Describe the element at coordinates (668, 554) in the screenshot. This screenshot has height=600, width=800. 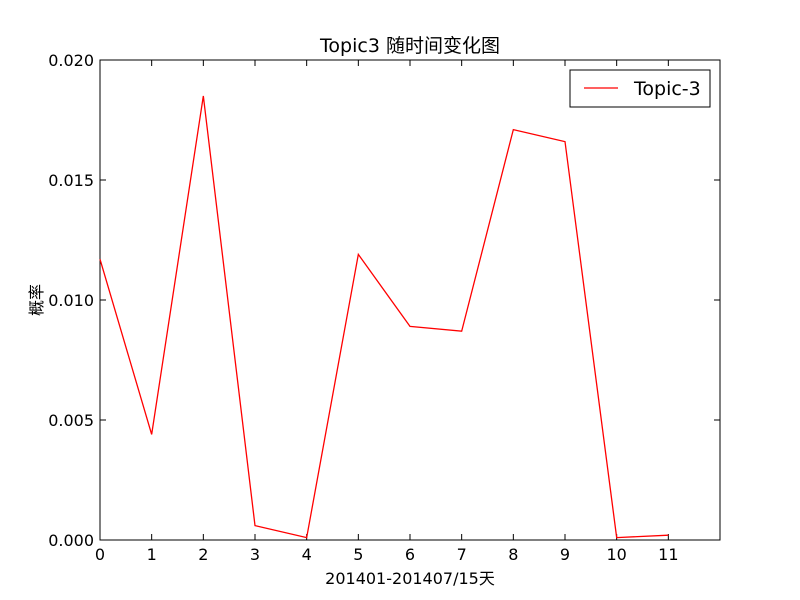
I see `x-tick-label: 11` at that location.